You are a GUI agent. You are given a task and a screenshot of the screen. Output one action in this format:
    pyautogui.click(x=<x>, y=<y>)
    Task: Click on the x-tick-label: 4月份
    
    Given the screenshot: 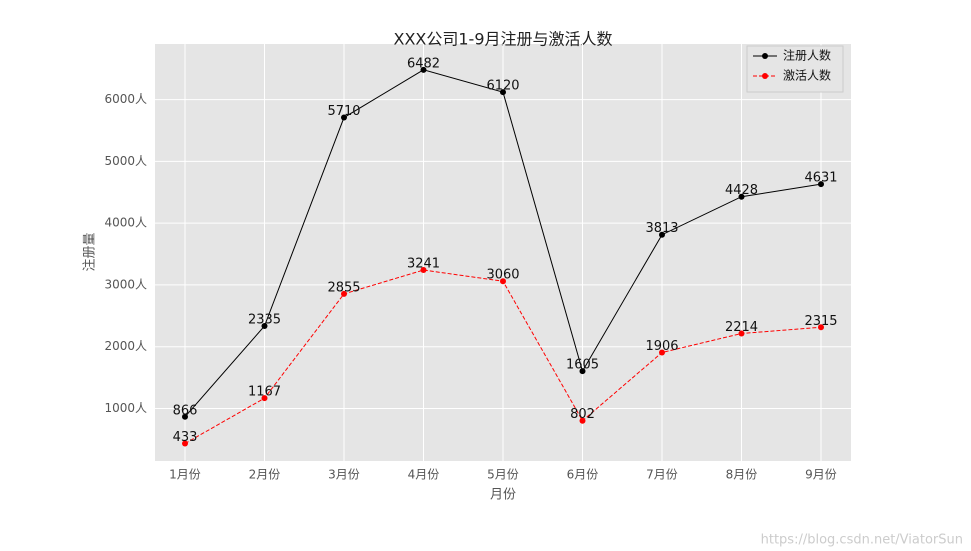 What is the action you would take?
    pyautogui.click(x=424, y=475)
    